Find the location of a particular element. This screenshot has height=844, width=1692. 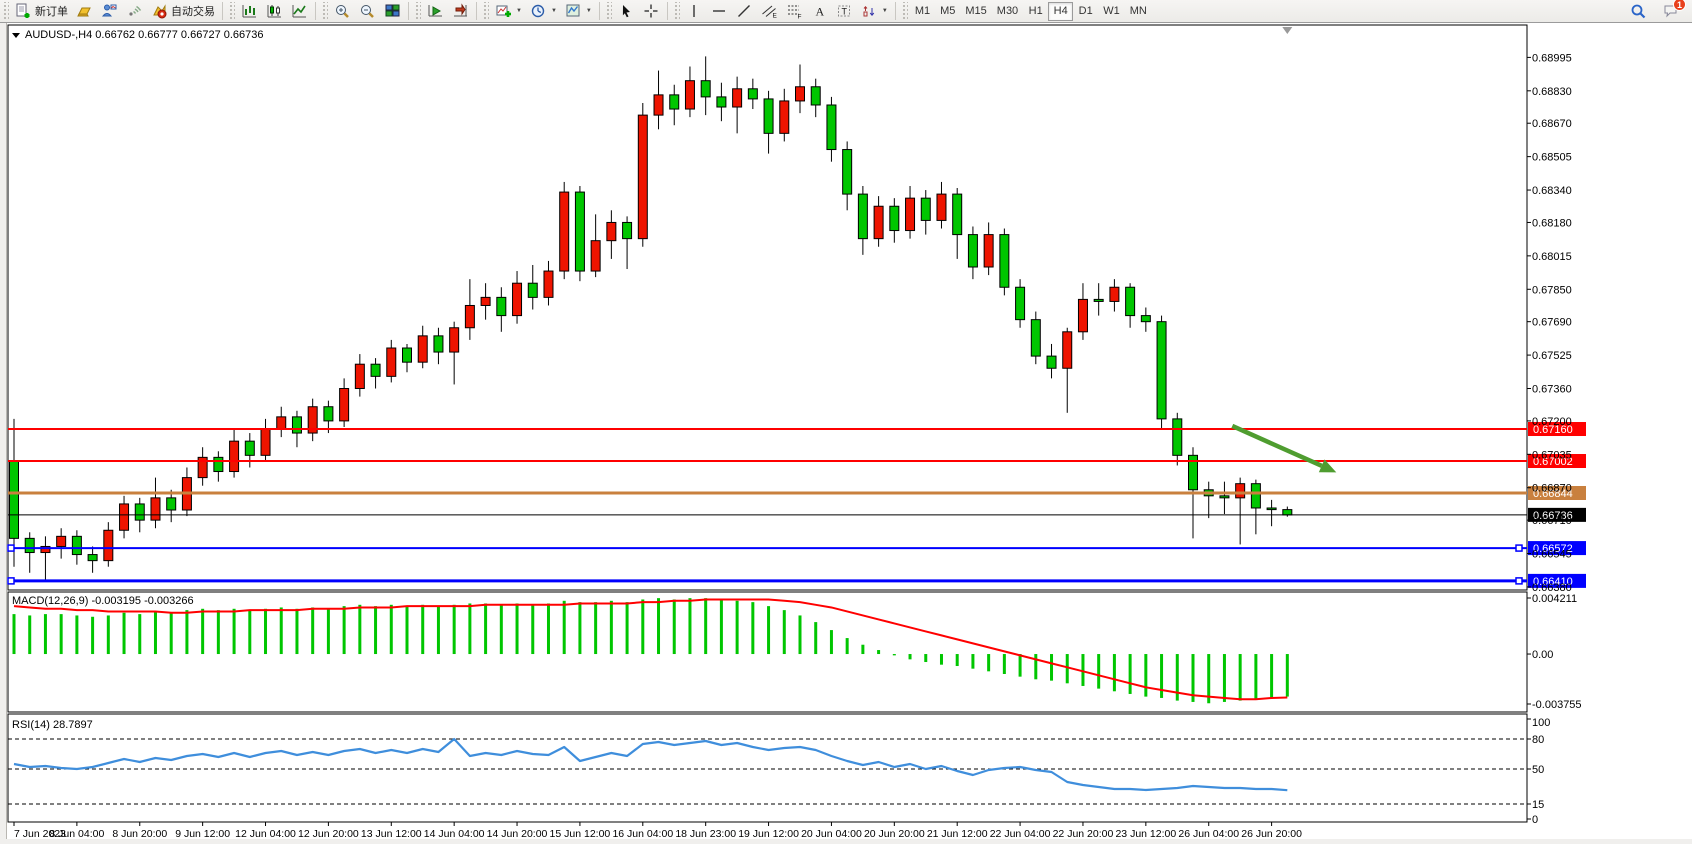

macd-axis-label: -0.003755 is located at coordinates (1557, 705).